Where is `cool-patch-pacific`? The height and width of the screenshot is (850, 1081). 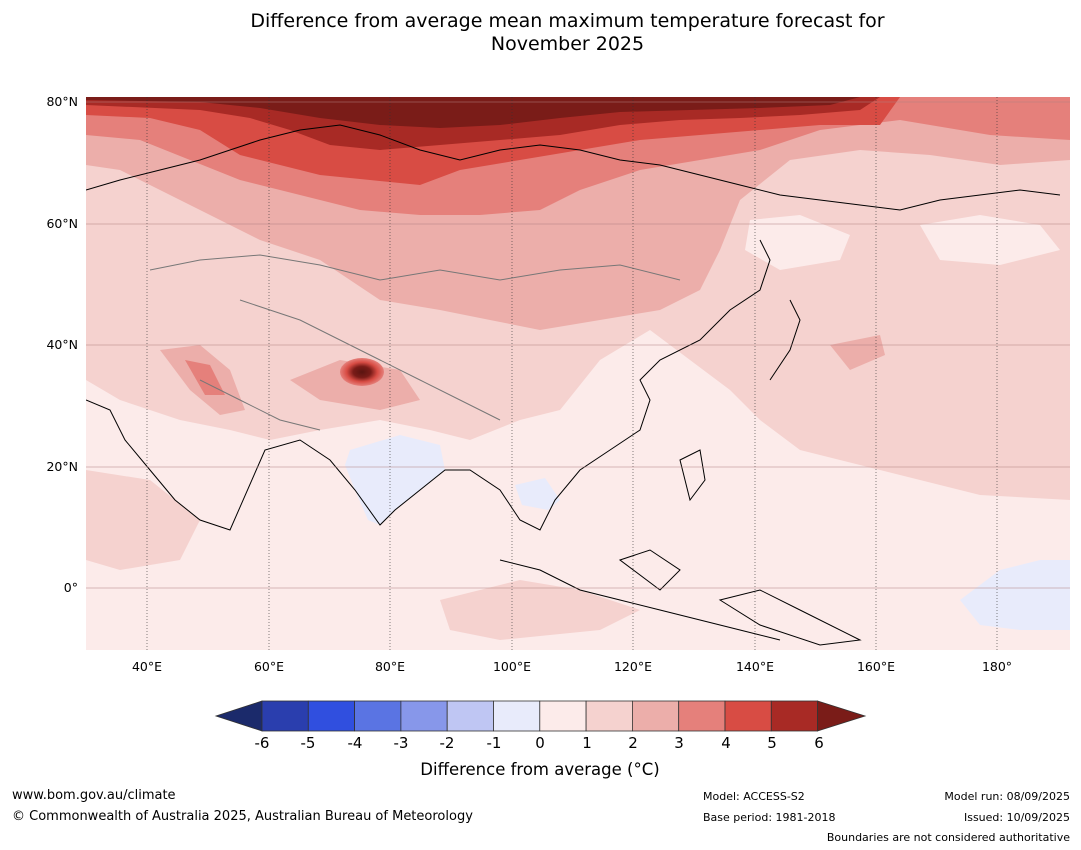
cool-patch-pacific is located at coordinates (1015, 595).